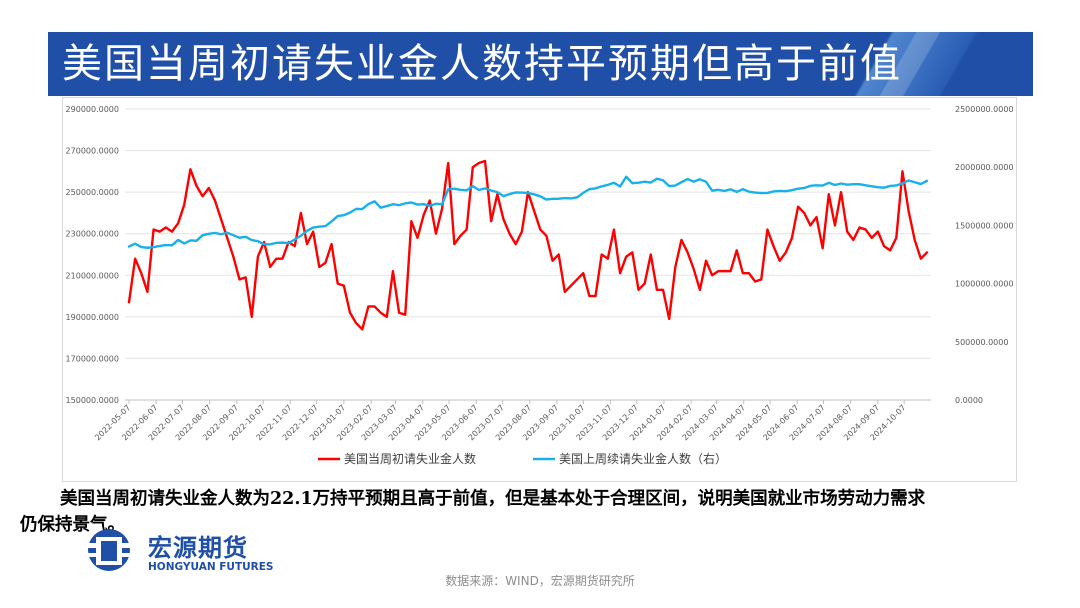 The image size is (1080, 608). Describe the element at coordinates (92, 109) in the screenshot. I see `y-left-tick-label: 290000.0000` at that location.